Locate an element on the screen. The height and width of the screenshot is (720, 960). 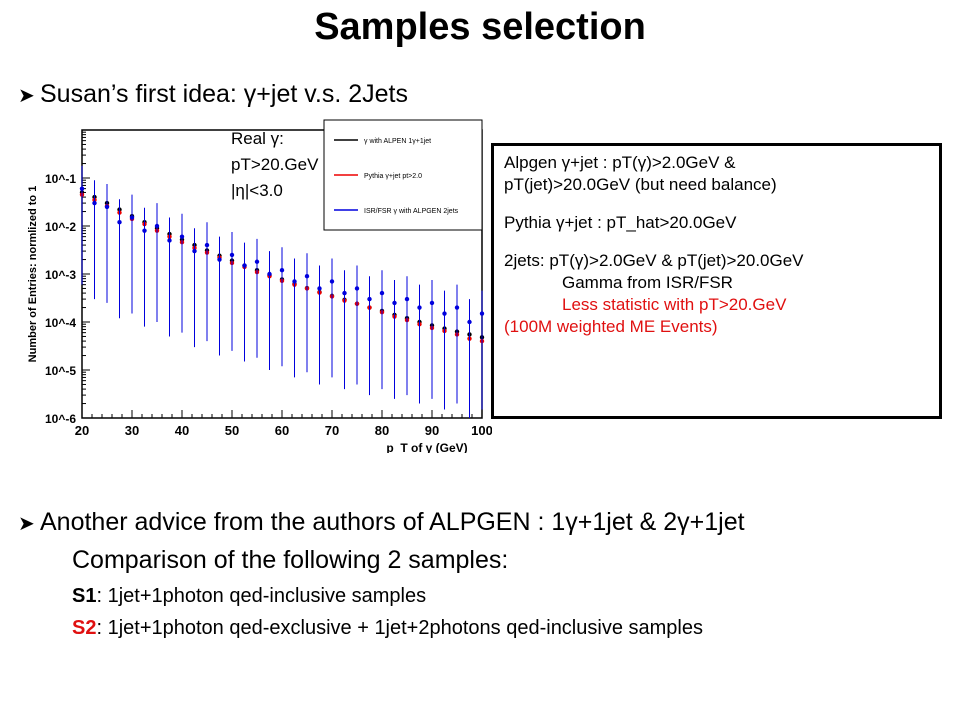
comparison-line: Comparison of the following 2 samples: is located at coordinates (290, 560).